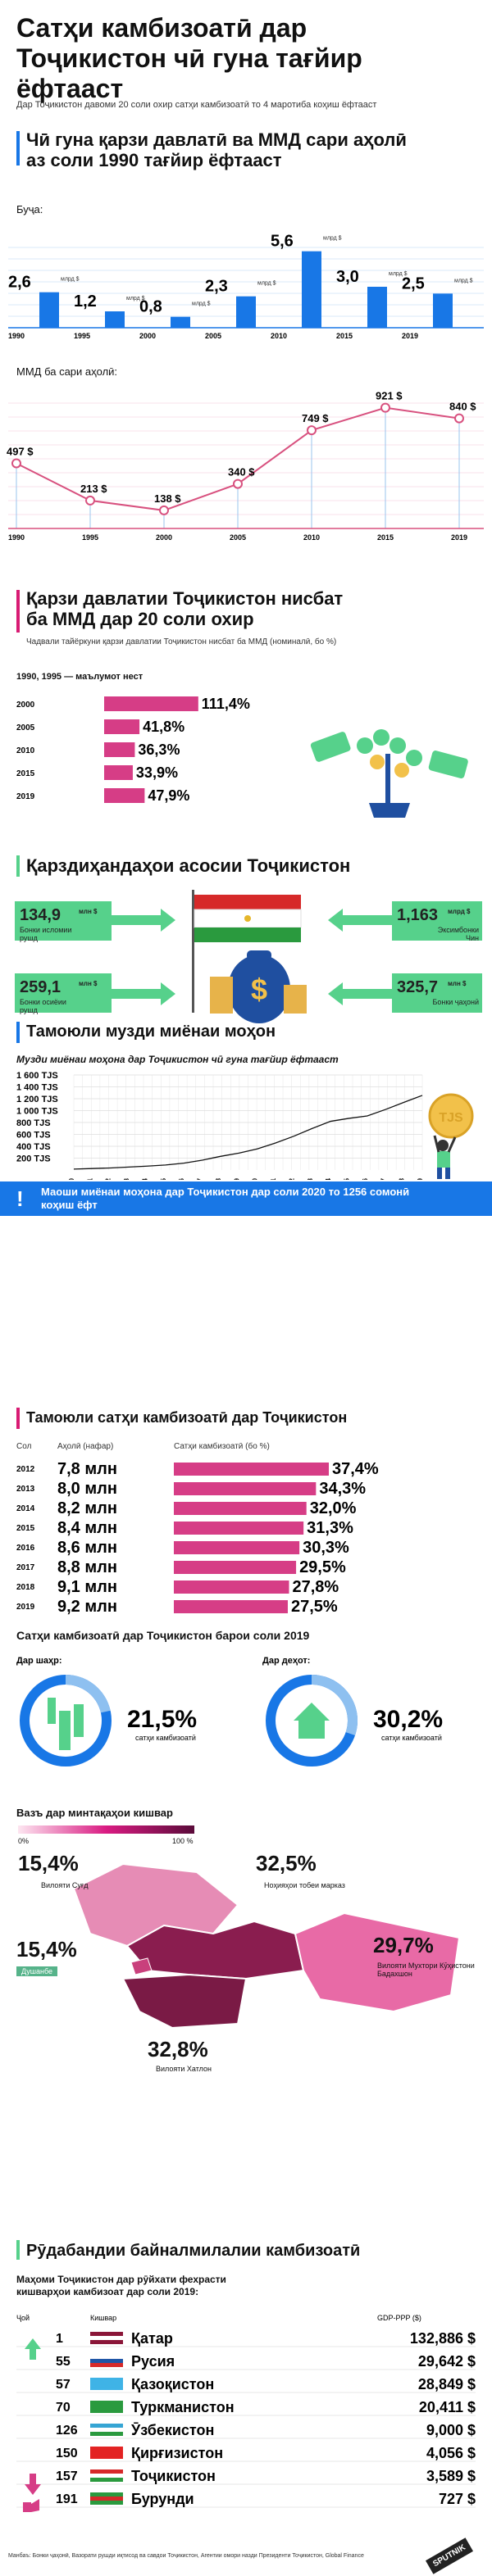 The width and height of the screenshot is (492, 2576). What do you see at coordinates (437, 921) in the screenshot?
I see `creditor-box: 1,163 млрд $ Эксимбонки Чин` at bounding box center [437, 921].